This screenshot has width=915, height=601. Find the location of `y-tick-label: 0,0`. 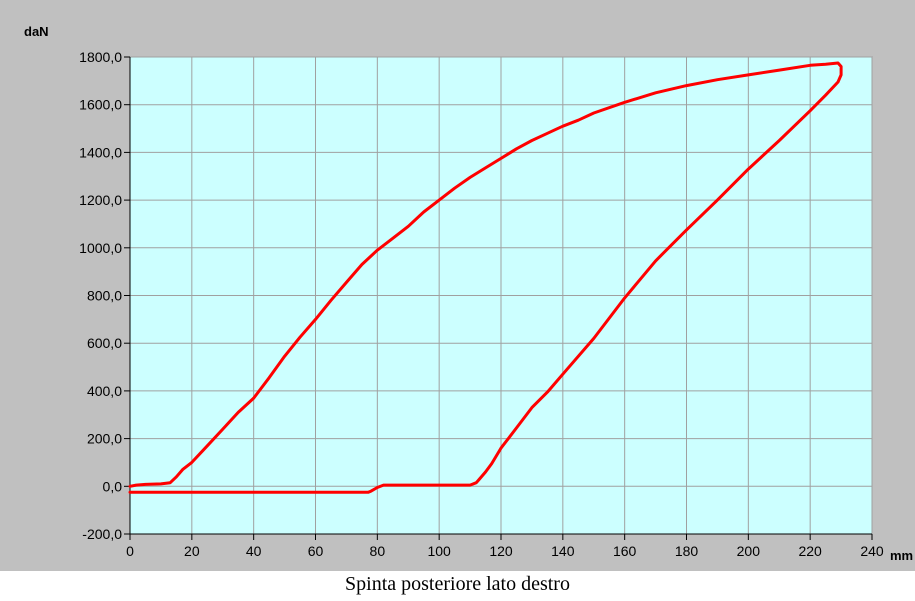

y-tick-label: 0,0 is located at coordinates (113, 486).